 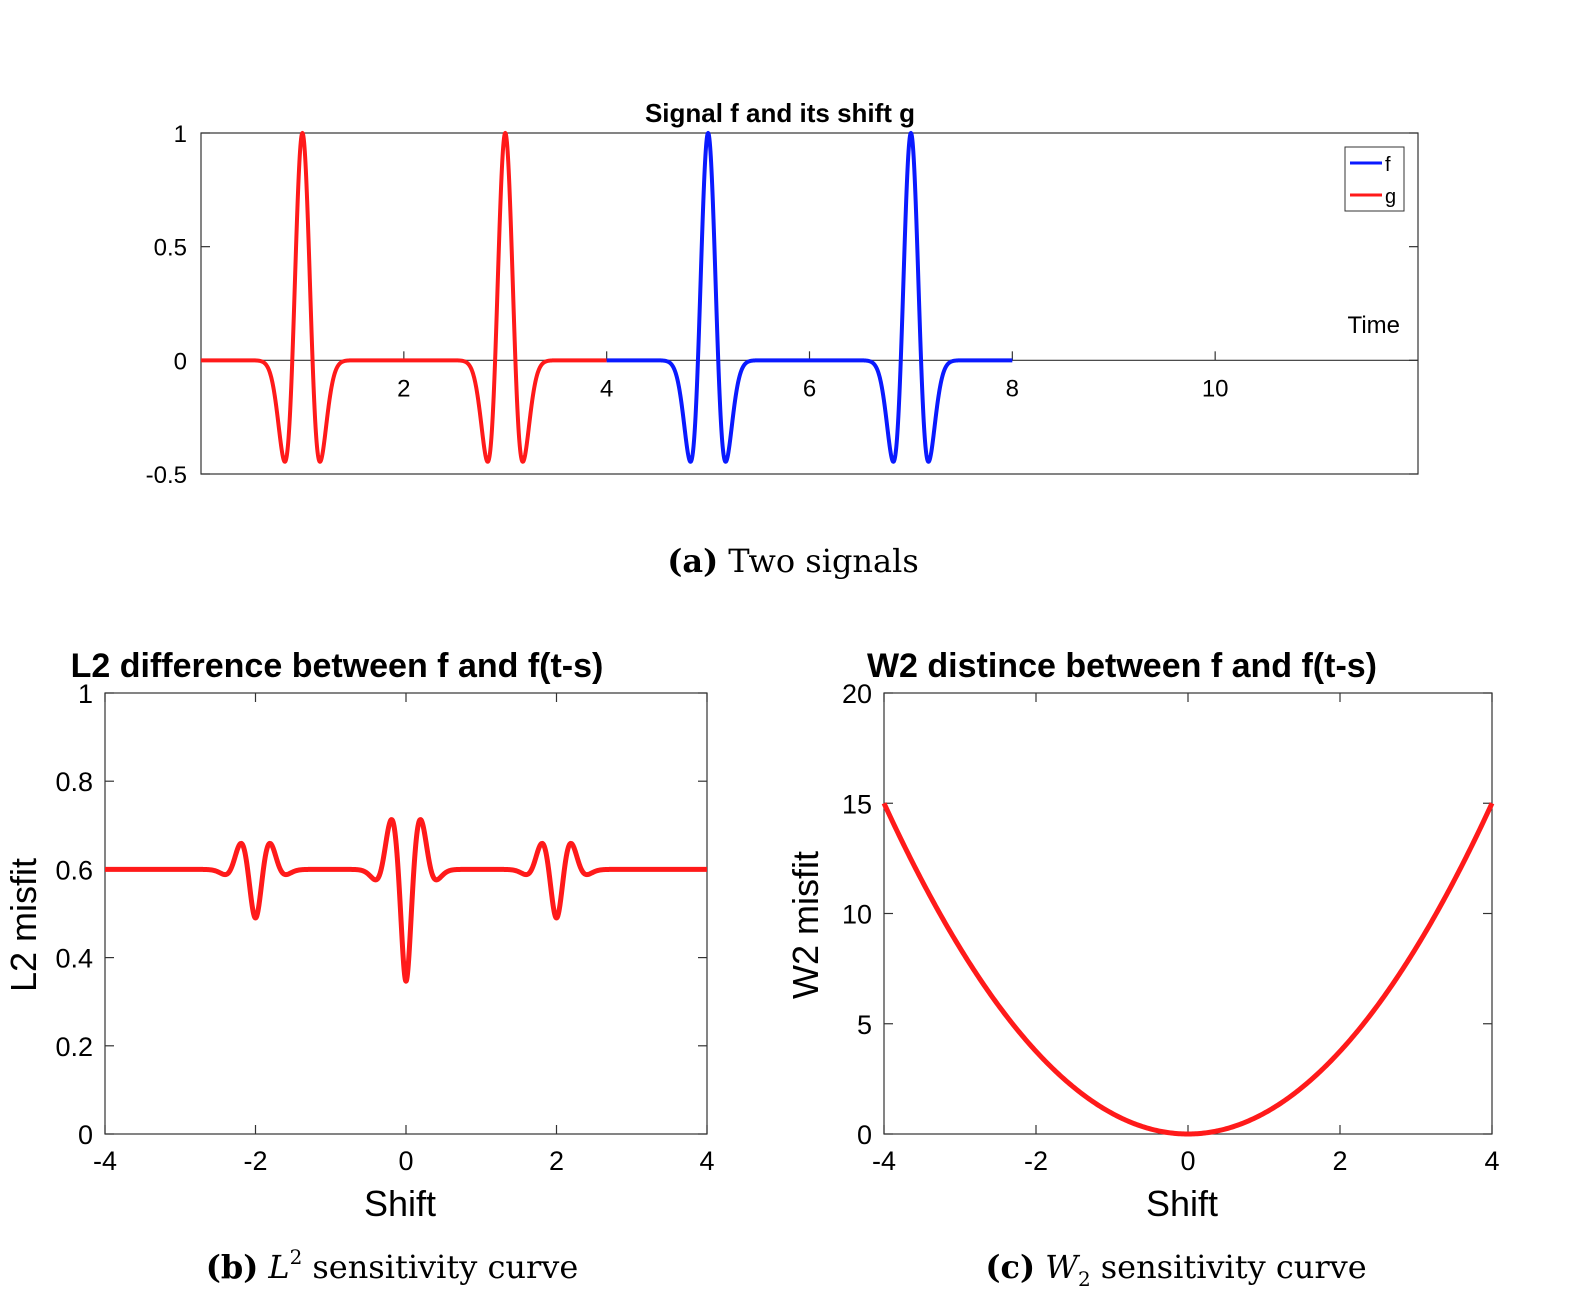 I want to click on panel-b-caption-math: L, so click(x=278, y=1267).